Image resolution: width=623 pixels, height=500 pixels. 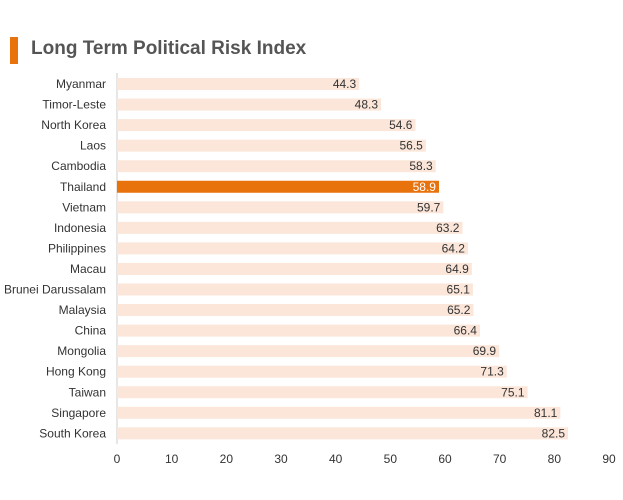 What do you see at coordinates (72, 433) in the screenshot?
I see `category-label-south-korea: South Korea` at bounding box center [72, 433].